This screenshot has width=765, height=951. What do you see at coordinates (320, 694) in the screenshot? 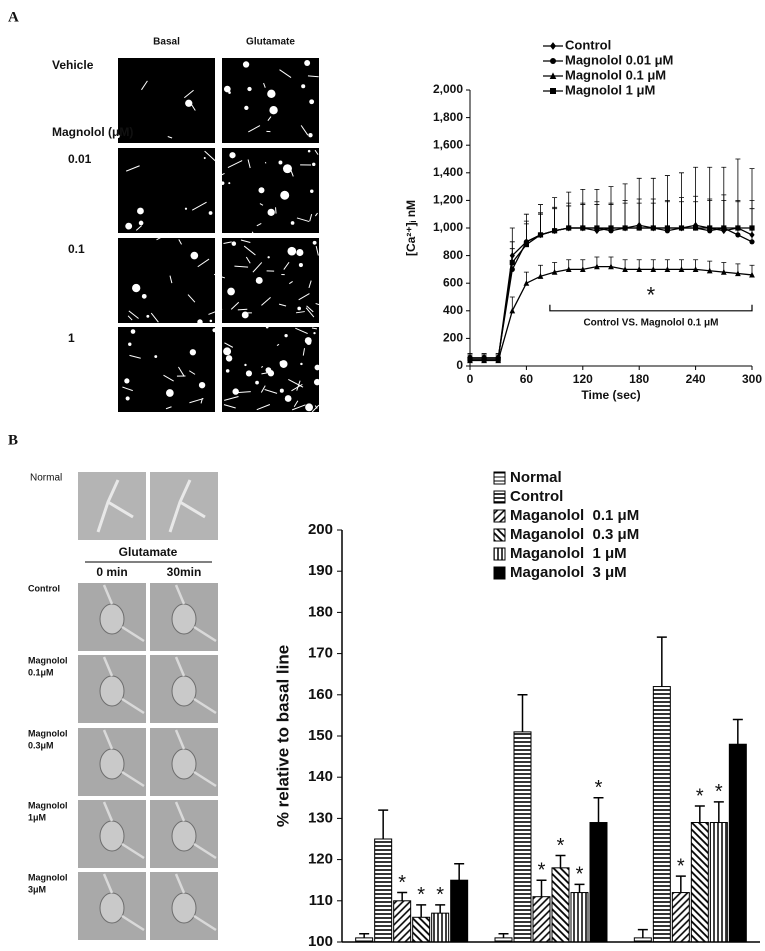
I see `y-tick-label: 160` at bounding box center [320, 694].